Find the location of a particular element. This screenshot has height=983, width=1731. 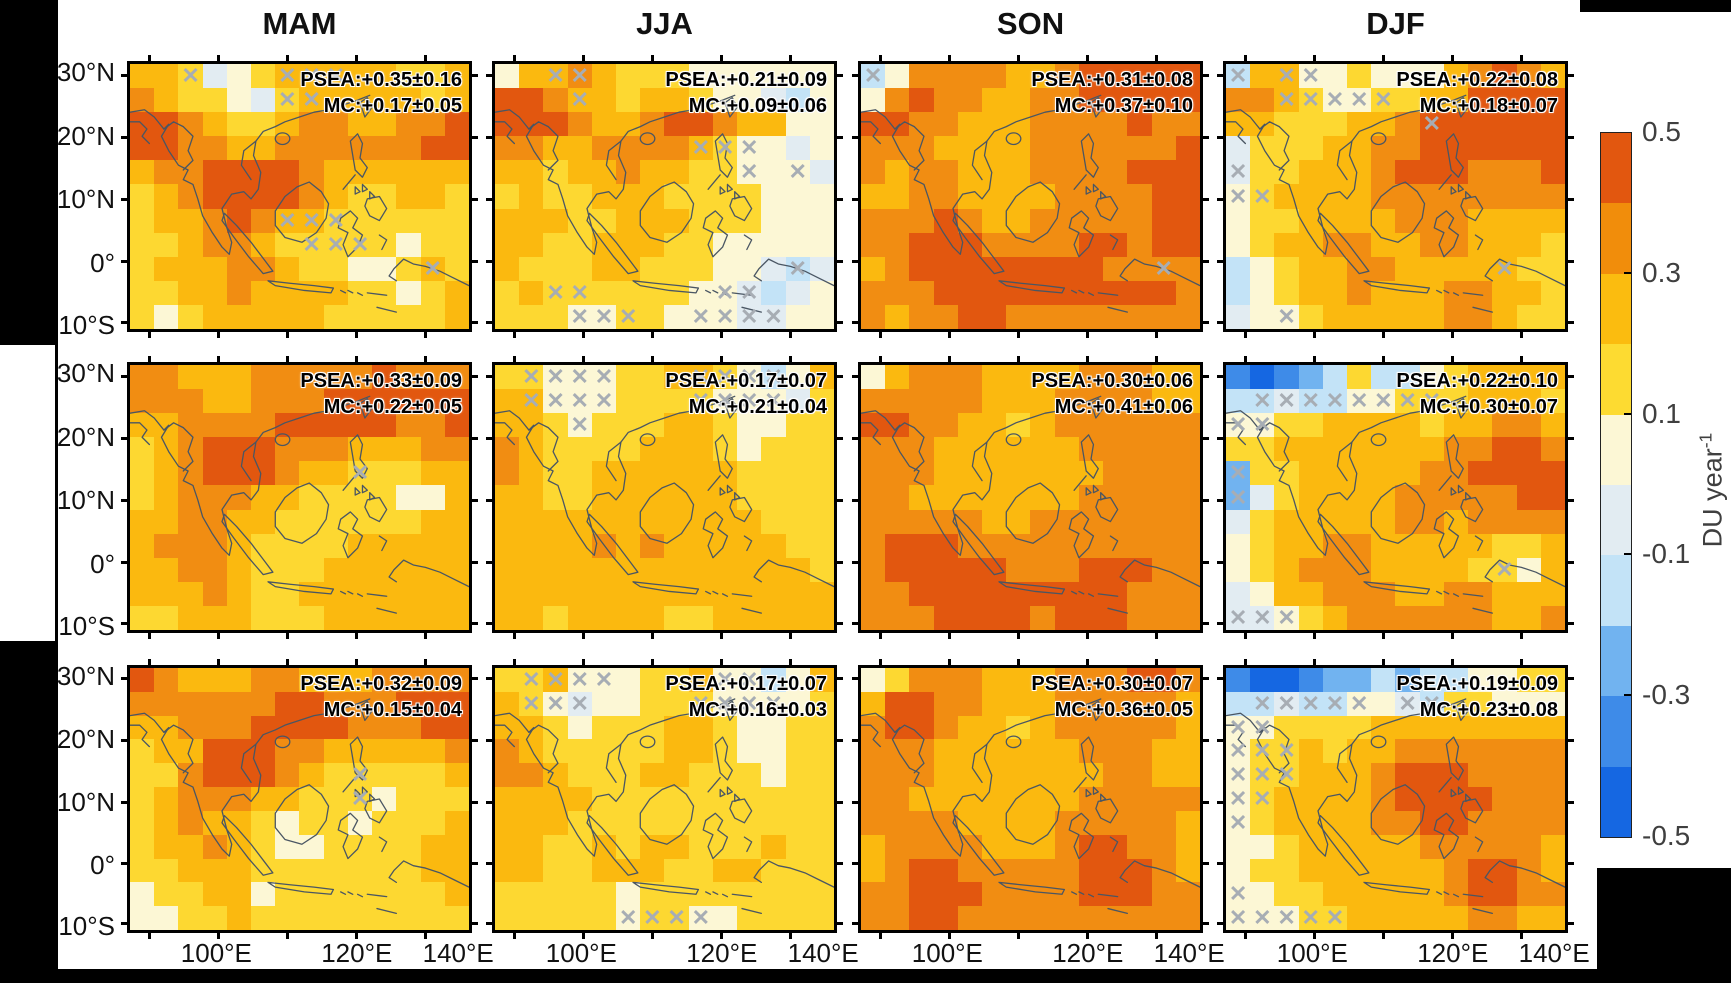

mc-trend-value: MC:+0.18±0.07 is located at coordinates (1488, 106).